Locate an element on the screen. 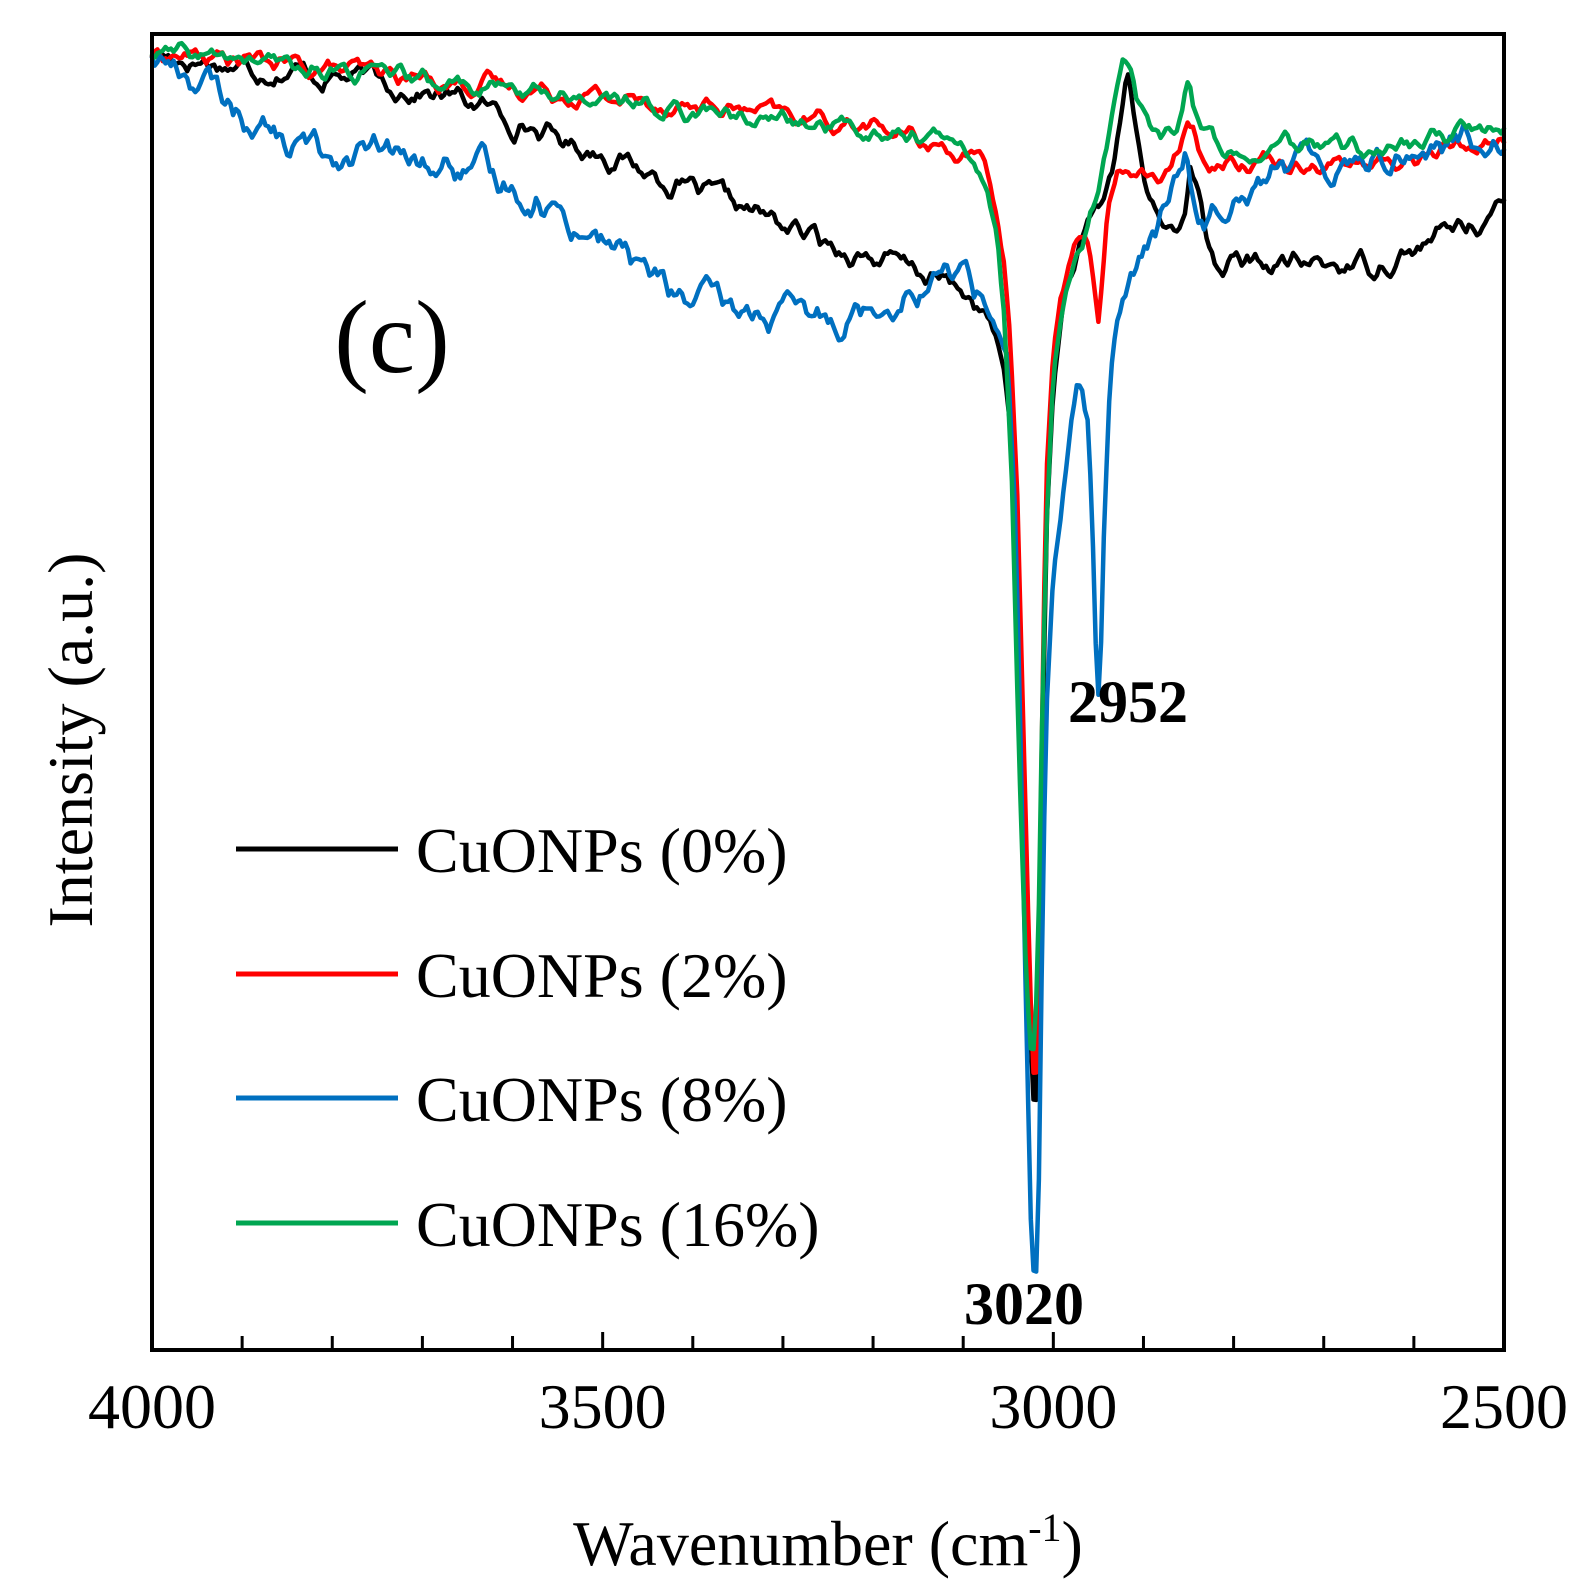 This screenshot has width=1596, height=1596. annotation-3020: 3020 is located at coordinates (1024, 1304).